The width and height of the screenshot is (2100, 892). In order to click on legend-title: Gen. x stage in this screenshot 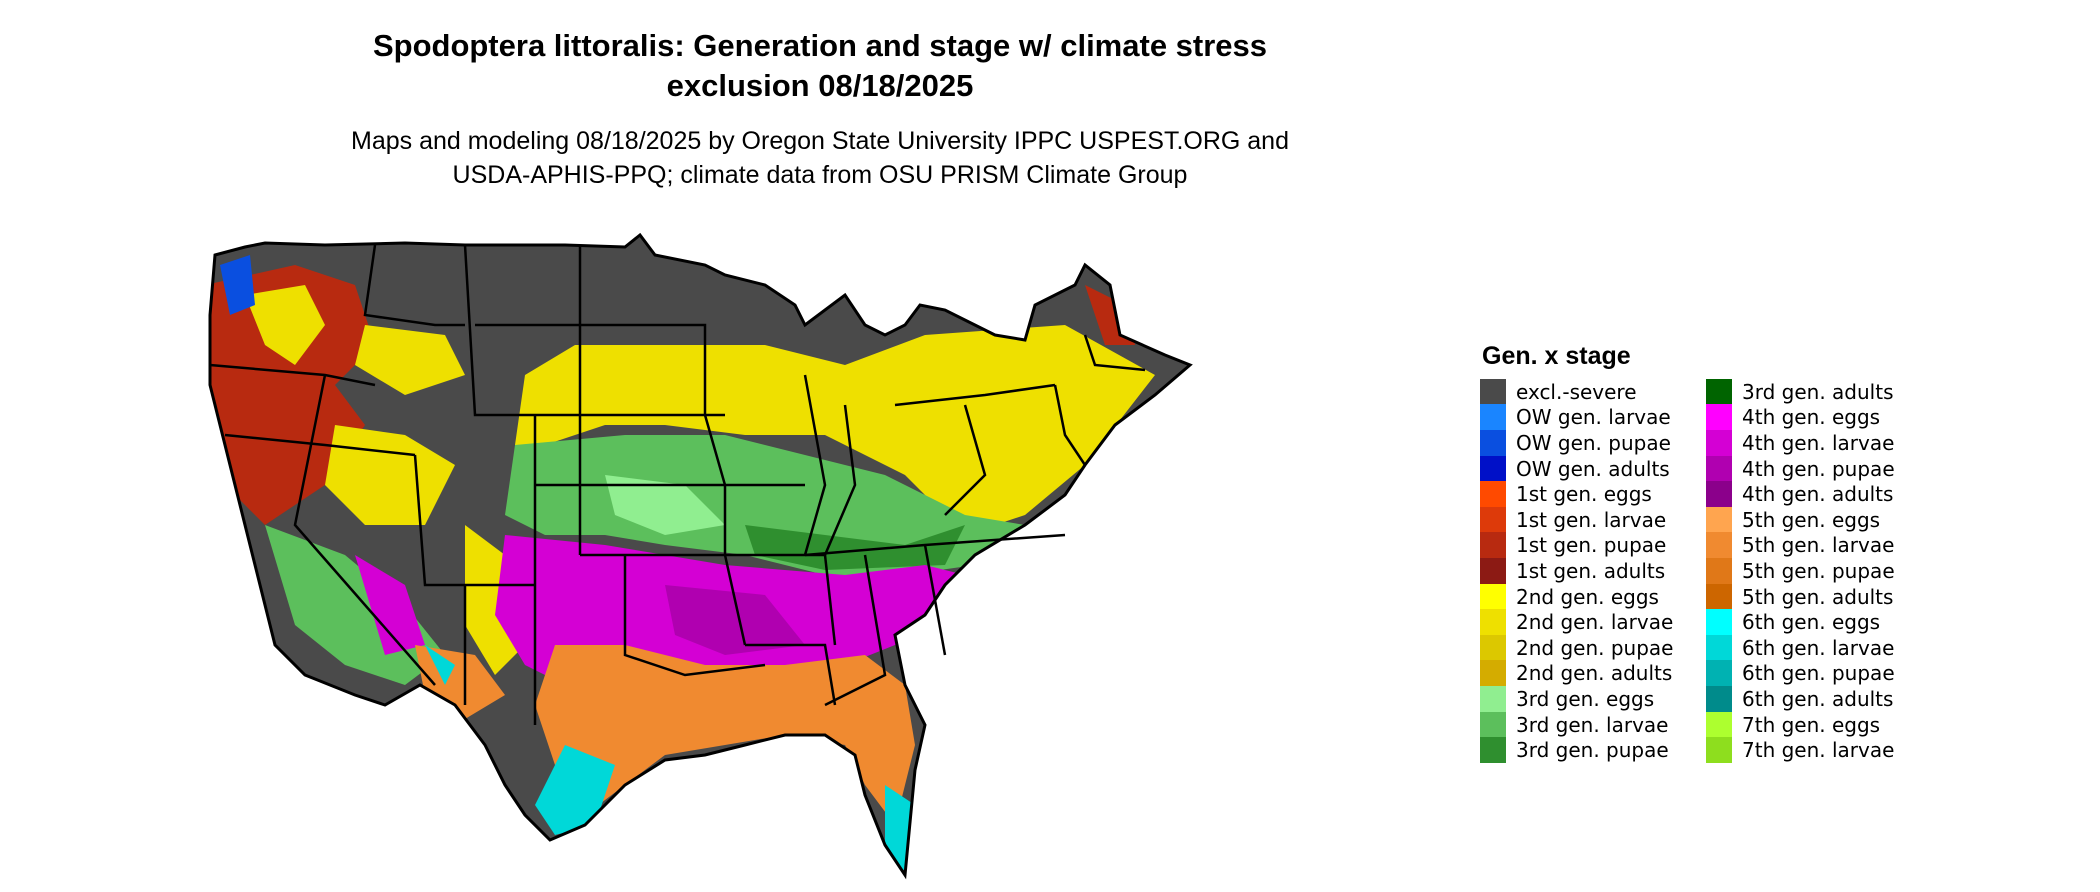, I will do `click(1556, 356)`.